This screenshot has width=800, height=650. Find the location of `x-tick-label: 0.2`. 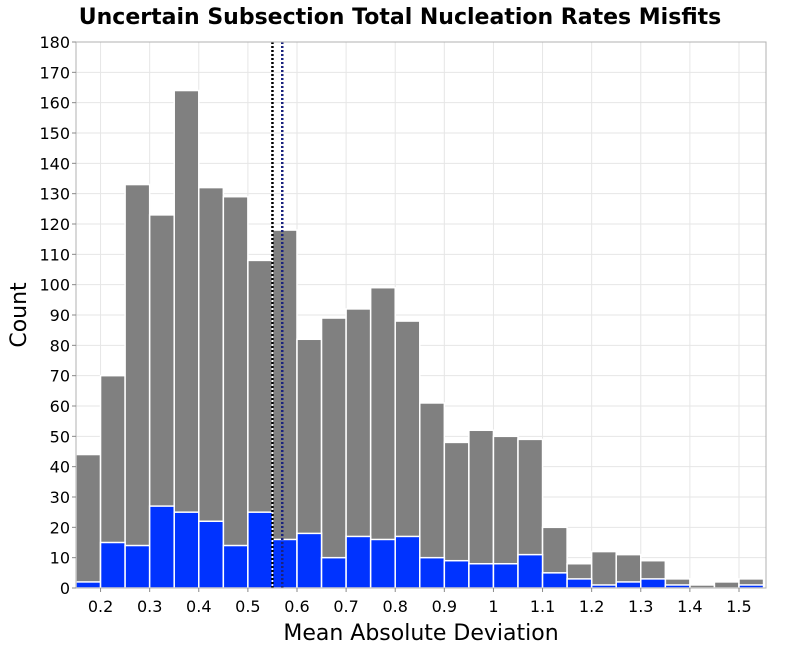

x-tick-label: 0.2 is located at coordinates (100, 606).